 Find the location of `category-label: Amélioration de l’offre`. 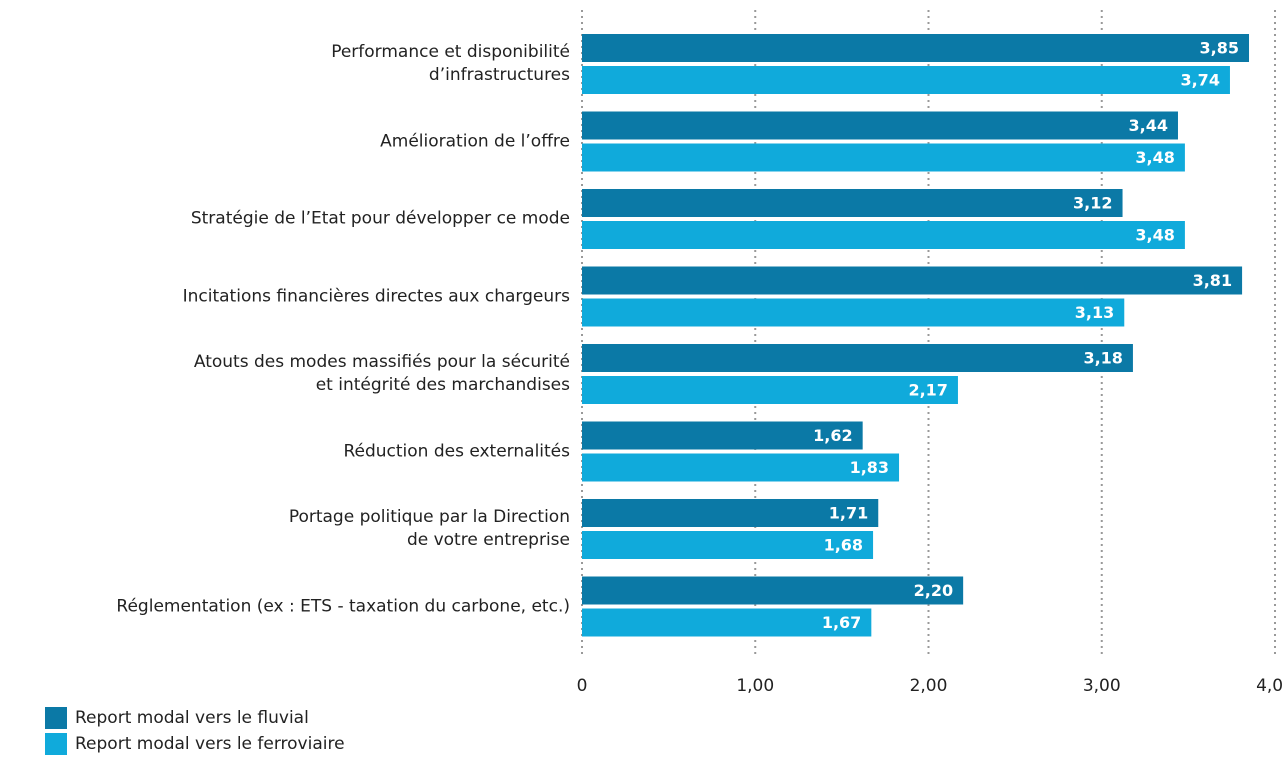

category-label: Amélioration de l’offre is located at coordinates (475, 141).